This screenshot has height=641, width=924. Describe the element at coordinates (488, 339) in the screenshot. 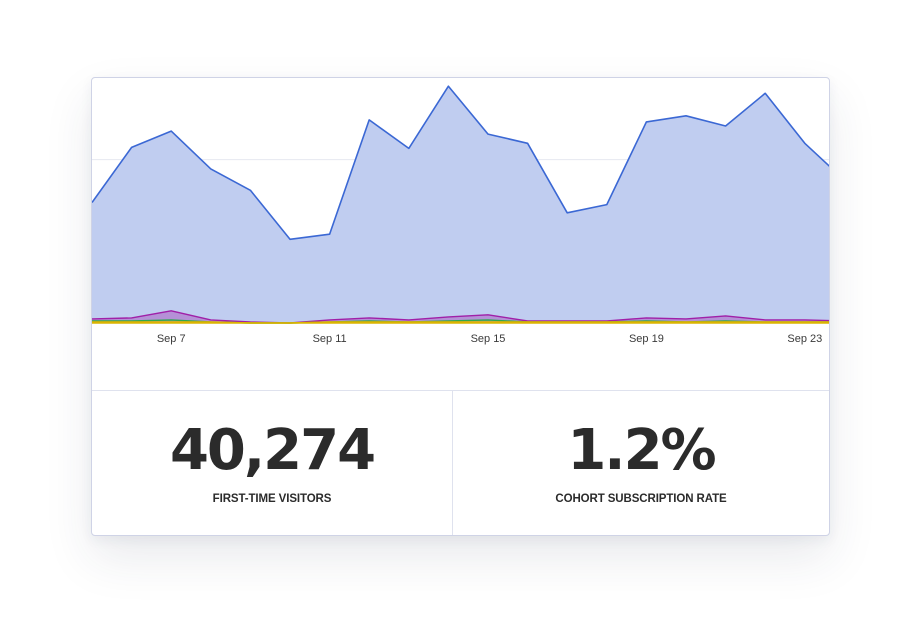

I see `x-tick-label: Sep 15` at that location.